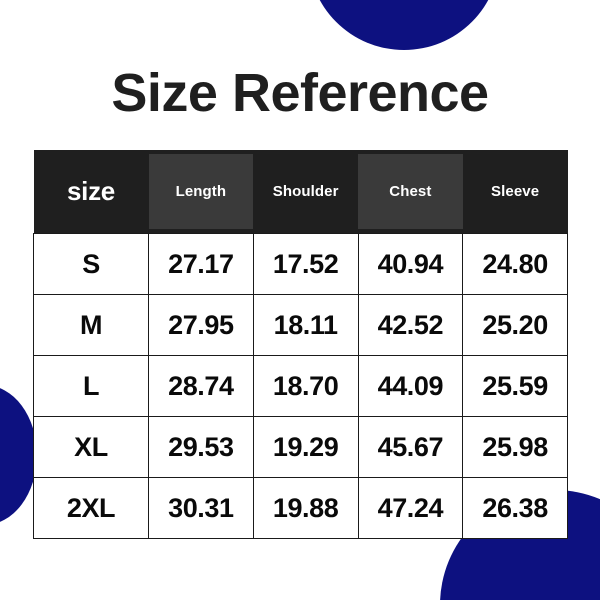  Describe the element at coordinates (91, 447) in the screenshot. I see `cell-size: XL` at that location.